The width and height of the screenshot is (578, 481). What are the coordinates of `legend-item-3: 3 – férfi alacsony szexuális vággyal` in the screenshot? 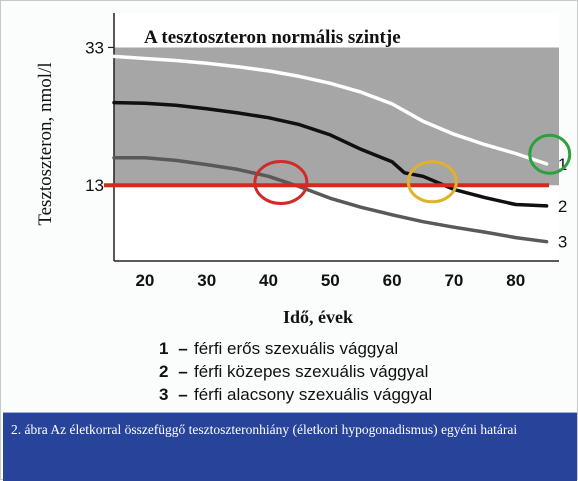 It's located at (295, 394).